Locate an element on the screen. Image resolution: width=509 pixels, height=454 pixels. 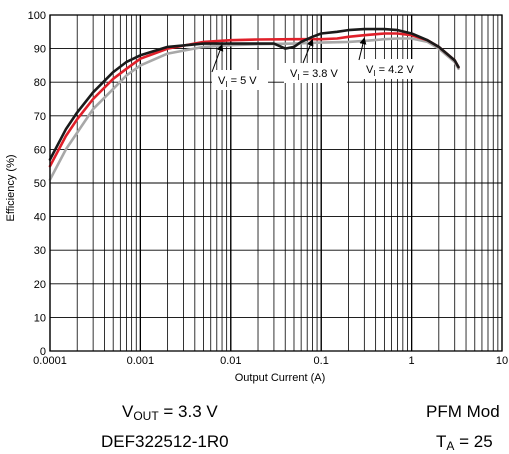
y-tick-label: 100 is located at coordinates (37, 16).